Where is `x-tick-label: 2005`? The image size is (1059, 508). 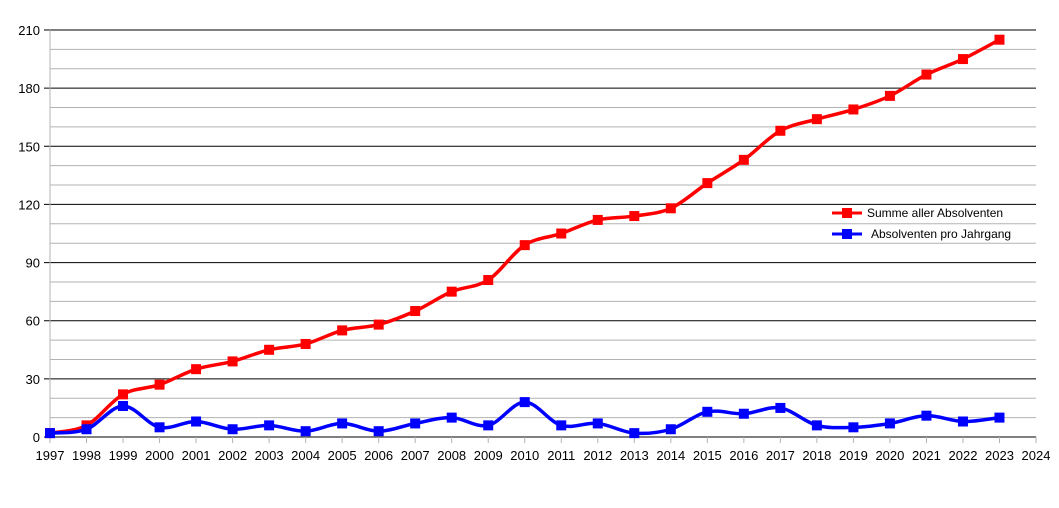
x-tick-label: 2005 is located at coordinates (342, 455).